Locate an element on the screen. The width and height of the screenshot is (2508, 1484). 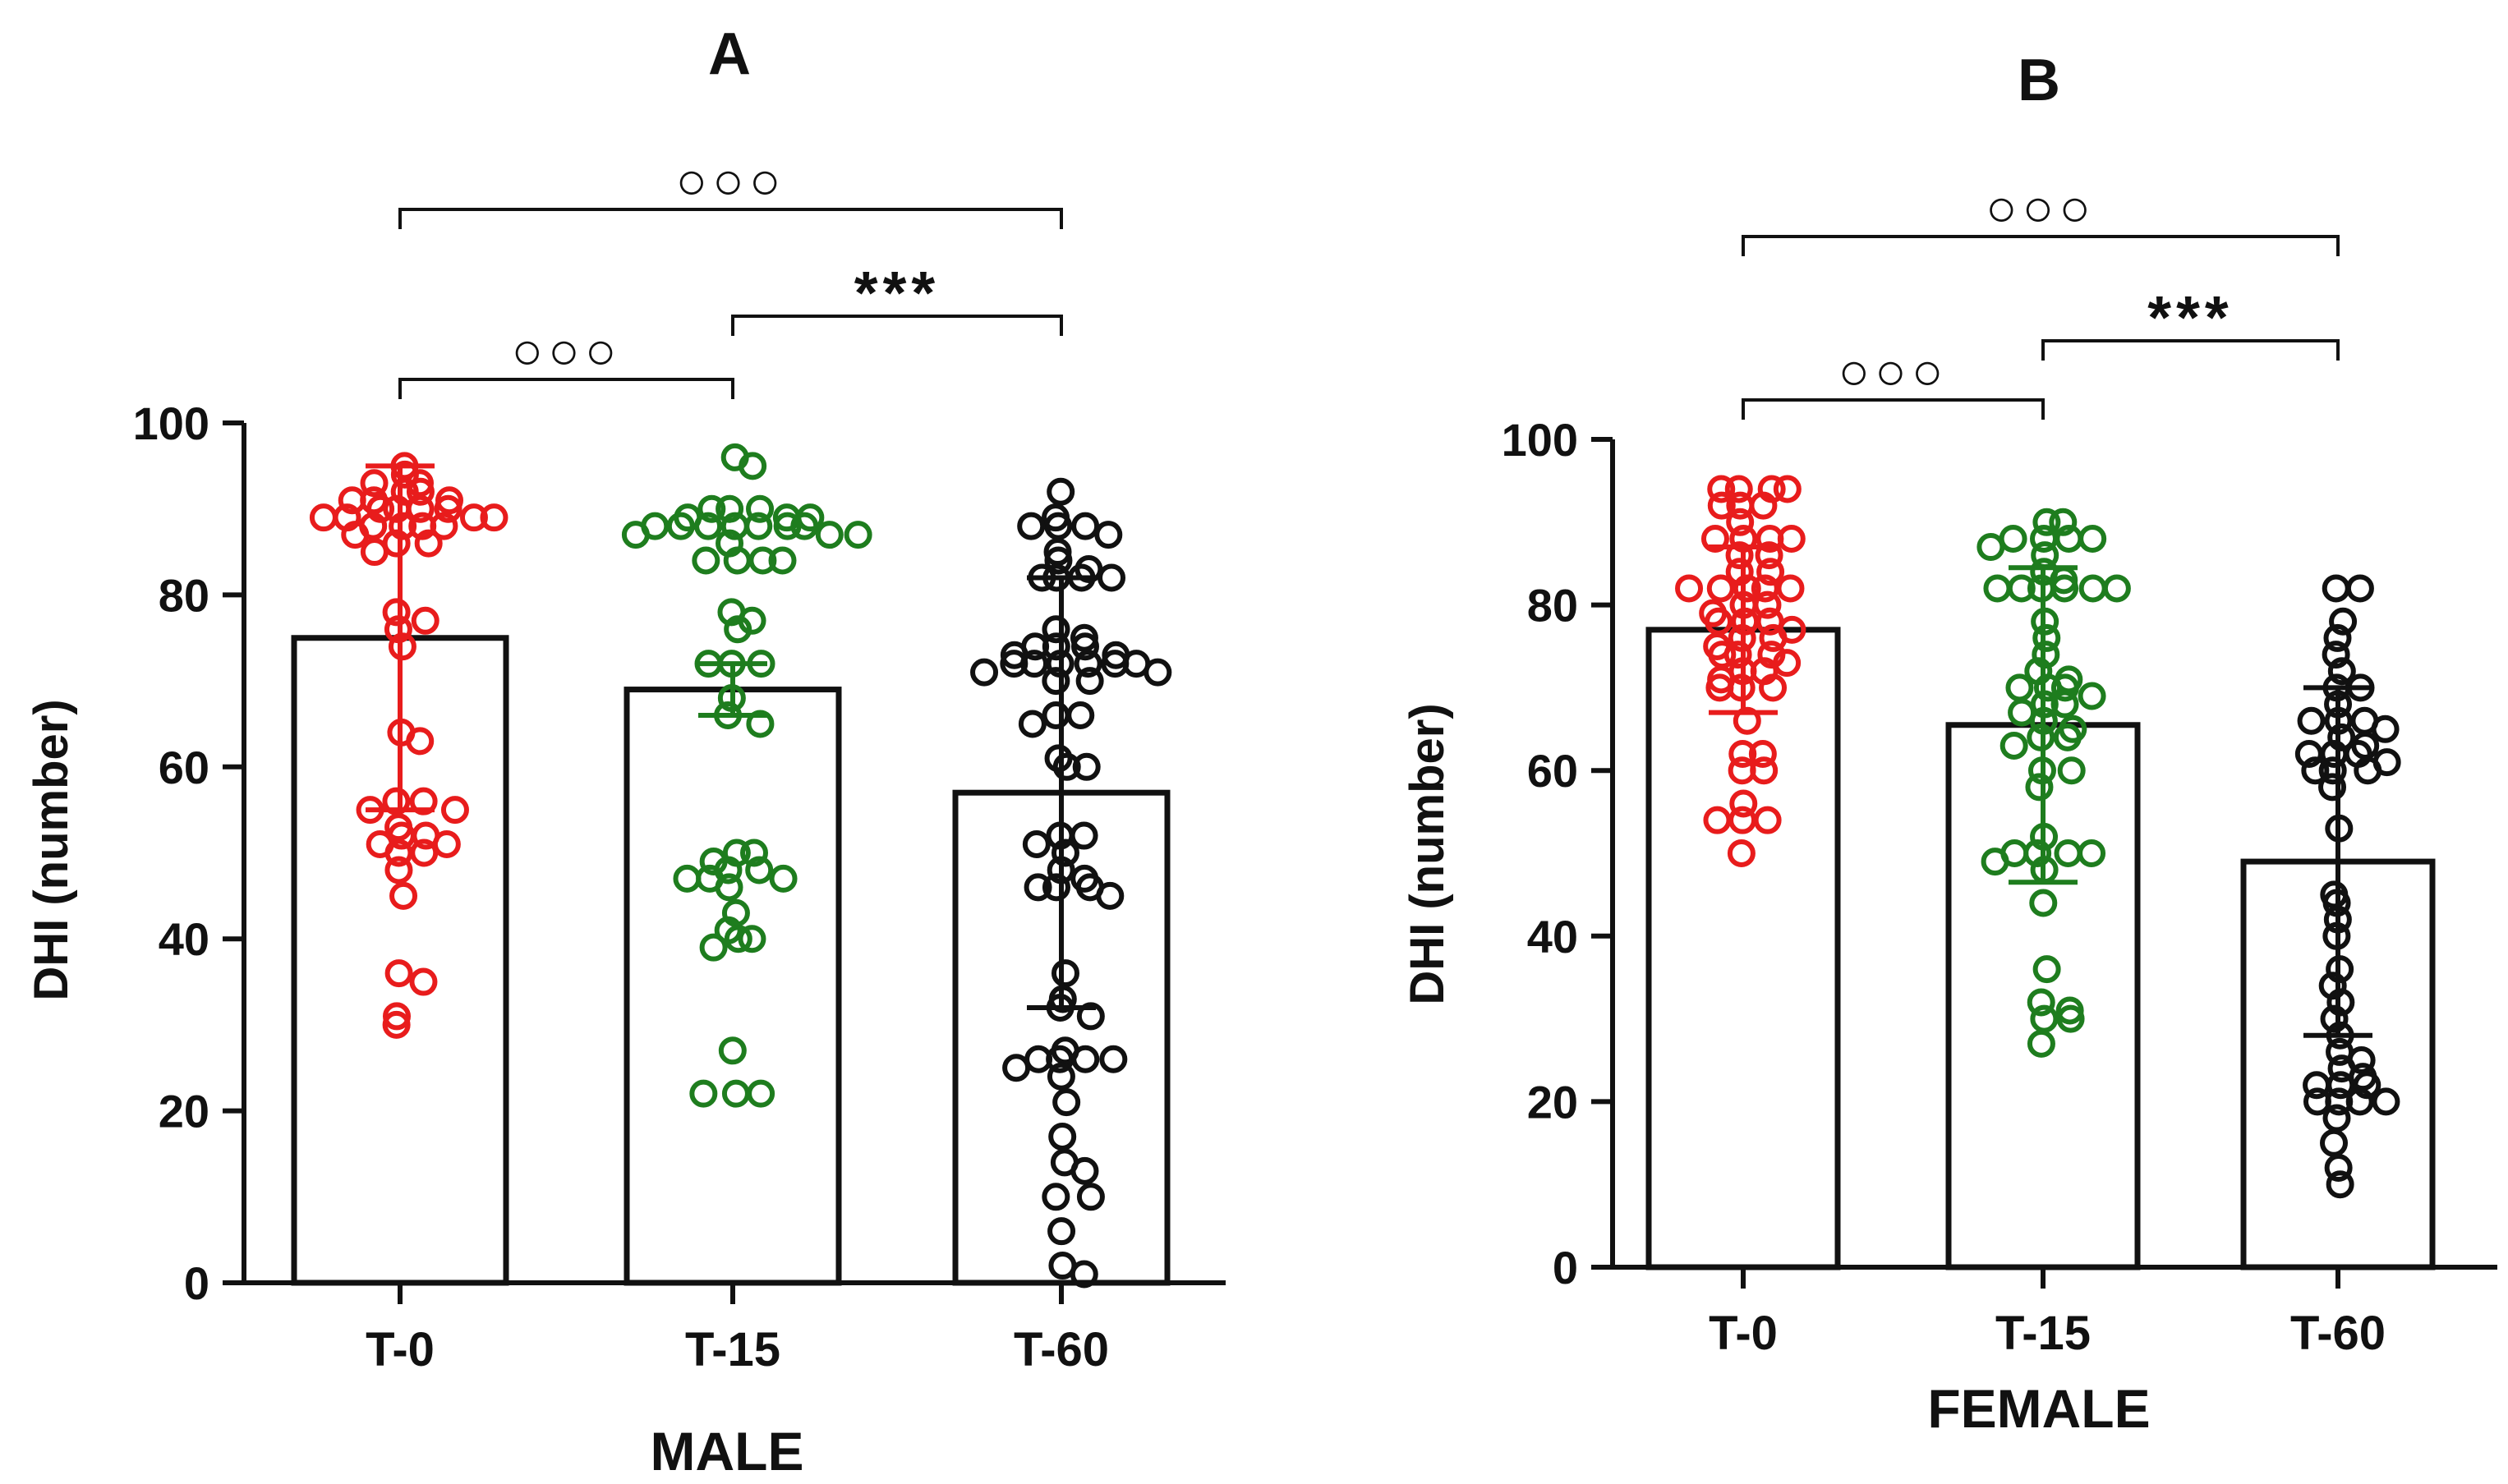
y-tick-label: 100 is located at coordinates (1540, 440).